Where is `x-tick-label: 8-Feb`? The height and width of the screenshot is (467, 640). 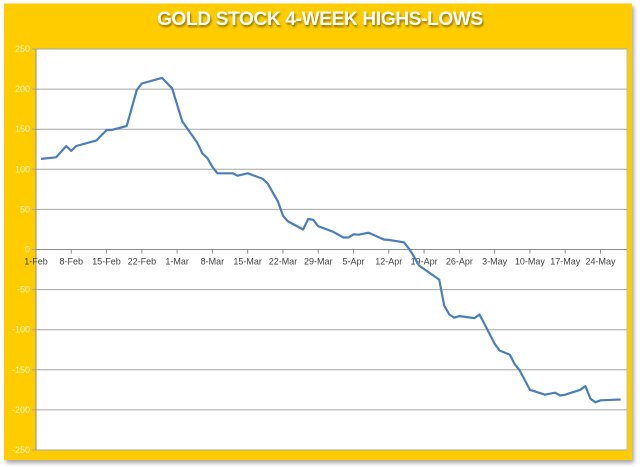 x-tick-label: 8-Feb is located at coordinates (72, 262).